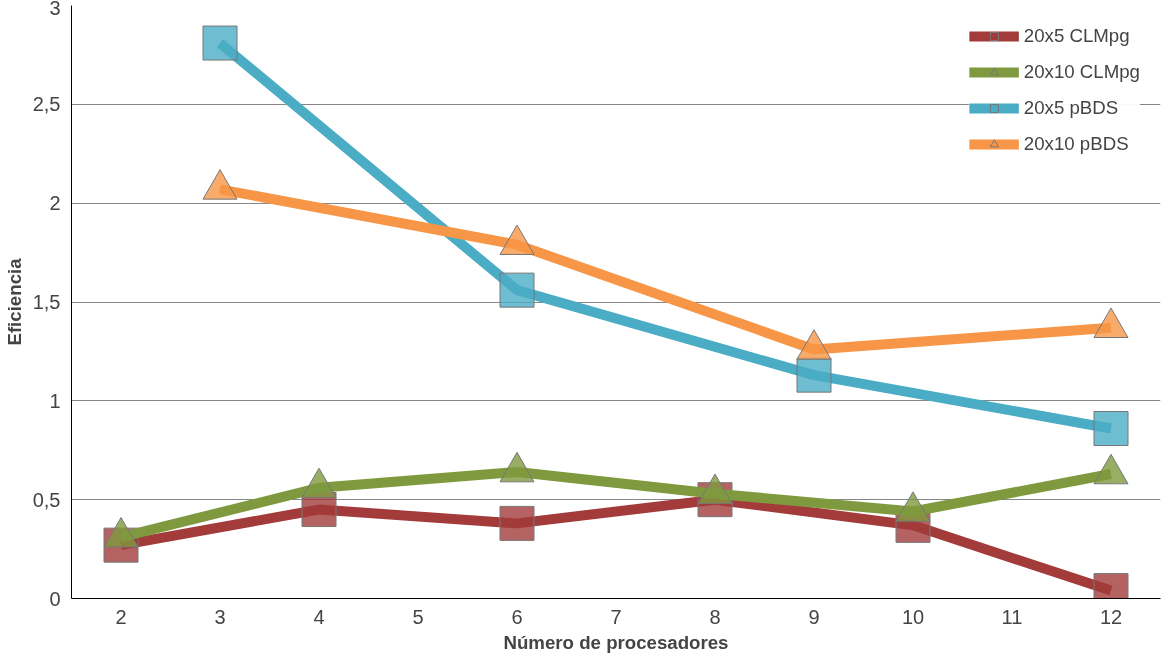 This screenshot has width=1171, height=660. I want to click on x-tick-label: 2, so click(121, 616).